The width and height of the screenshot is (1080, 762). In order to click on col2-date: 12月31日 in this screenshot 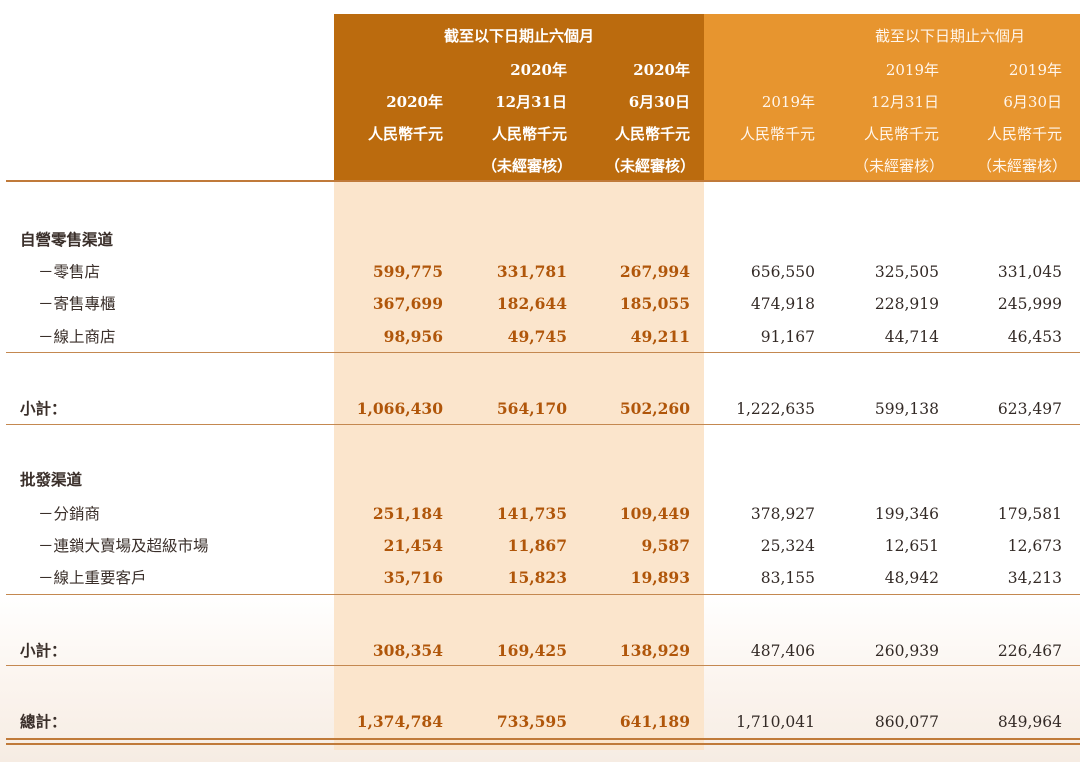, I will do `click(531, 102)`.